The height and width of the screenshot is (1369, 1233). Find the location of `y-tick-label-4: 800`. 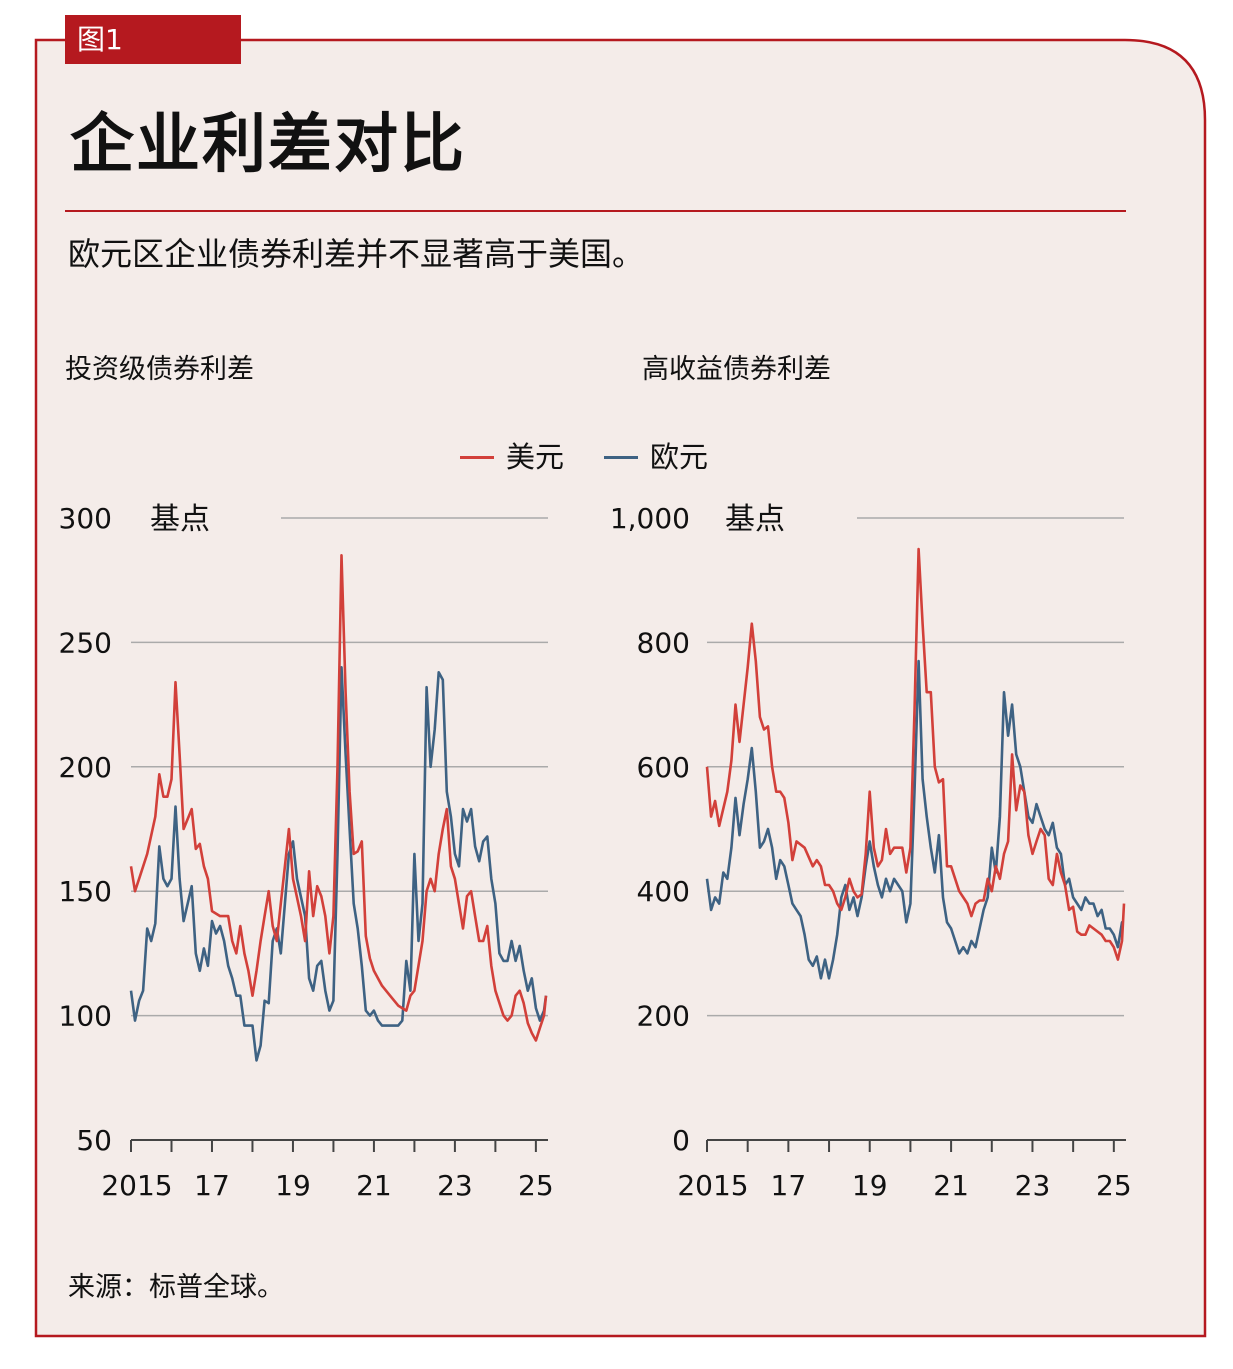

y-tick-label-4: 800 is located at coordinates (663, 642).